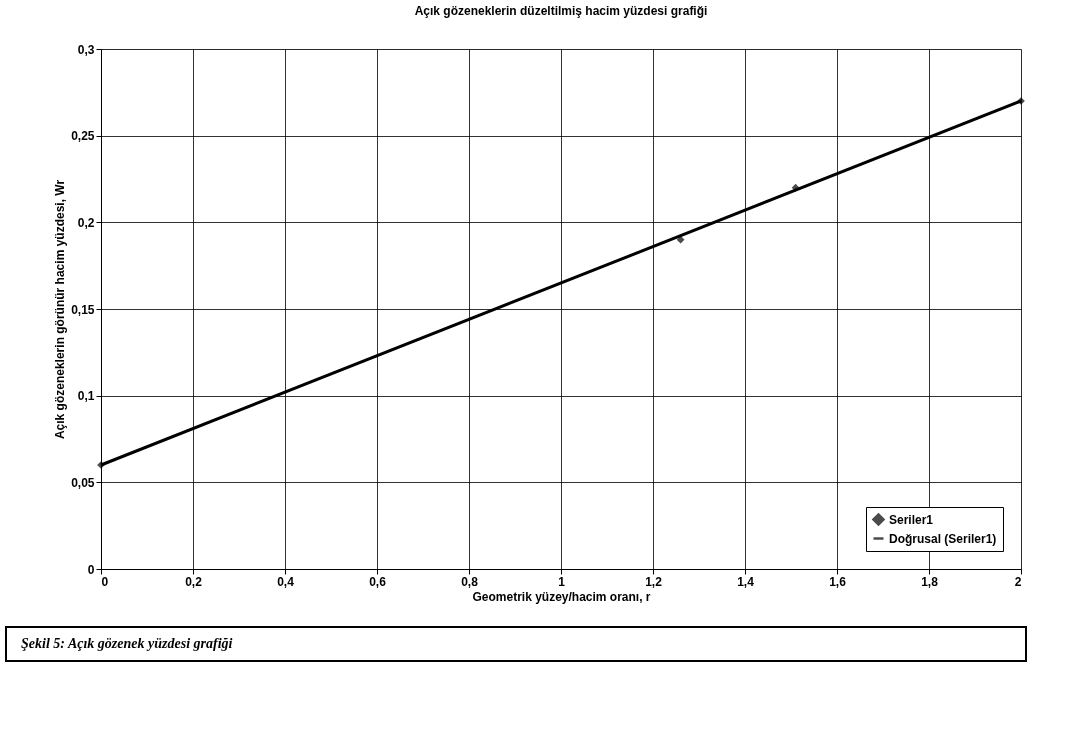  What do you see at coordinates (83, 136) in the screenshot?
I see `y-tick-label: 0,25` at bounding box center [83, 136].